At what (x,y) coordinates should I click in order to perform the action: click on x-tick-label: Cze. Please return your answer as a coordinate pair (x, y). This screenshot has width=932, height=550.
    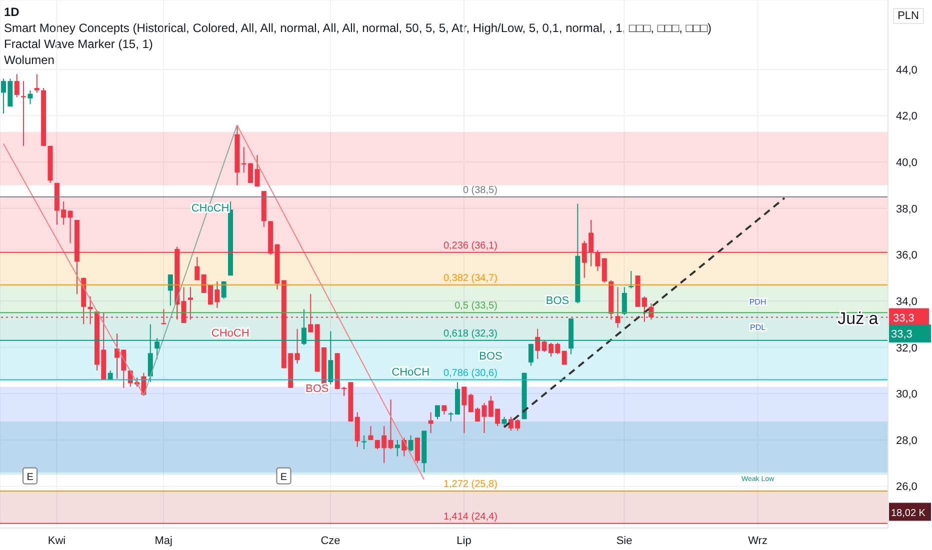
    Looking at the image, I should click on (330, 540).